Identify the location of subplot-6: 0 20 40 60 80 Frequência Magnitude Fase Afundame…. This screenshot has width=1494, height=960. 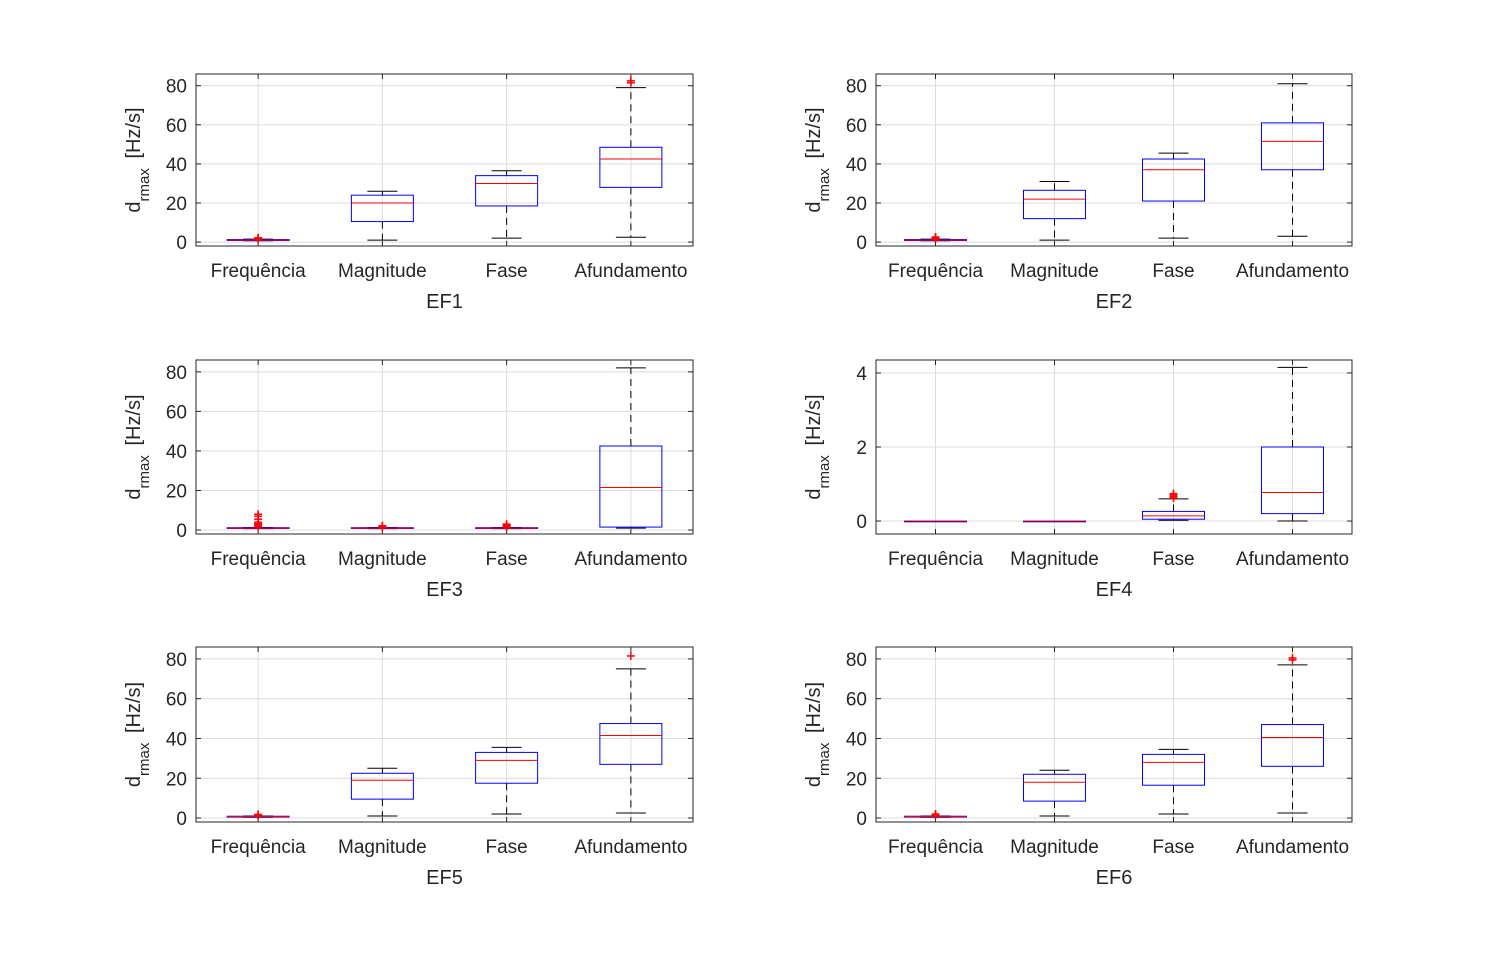
(1078, 767).